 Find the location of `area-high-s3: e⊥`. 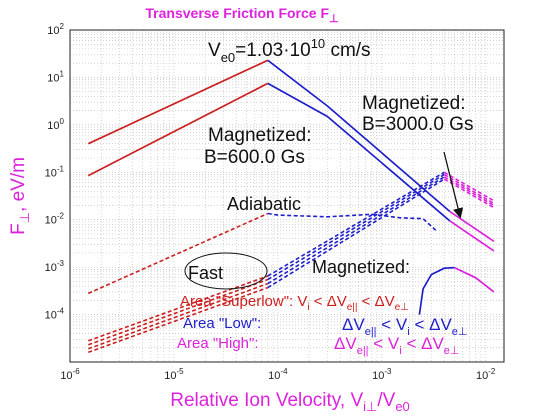

area-high-s3: e⊥ is located at coordinates (452, 351).